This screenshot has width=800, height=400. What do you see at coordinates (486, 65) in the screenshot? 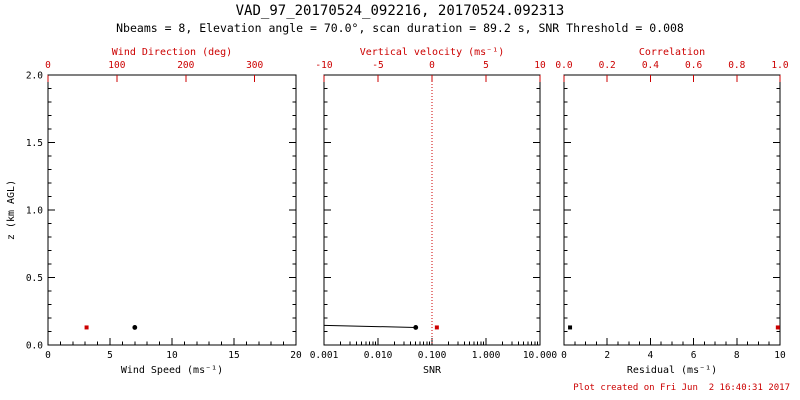
I see `top-tick-label: 5` at bounding box center [486, 65].